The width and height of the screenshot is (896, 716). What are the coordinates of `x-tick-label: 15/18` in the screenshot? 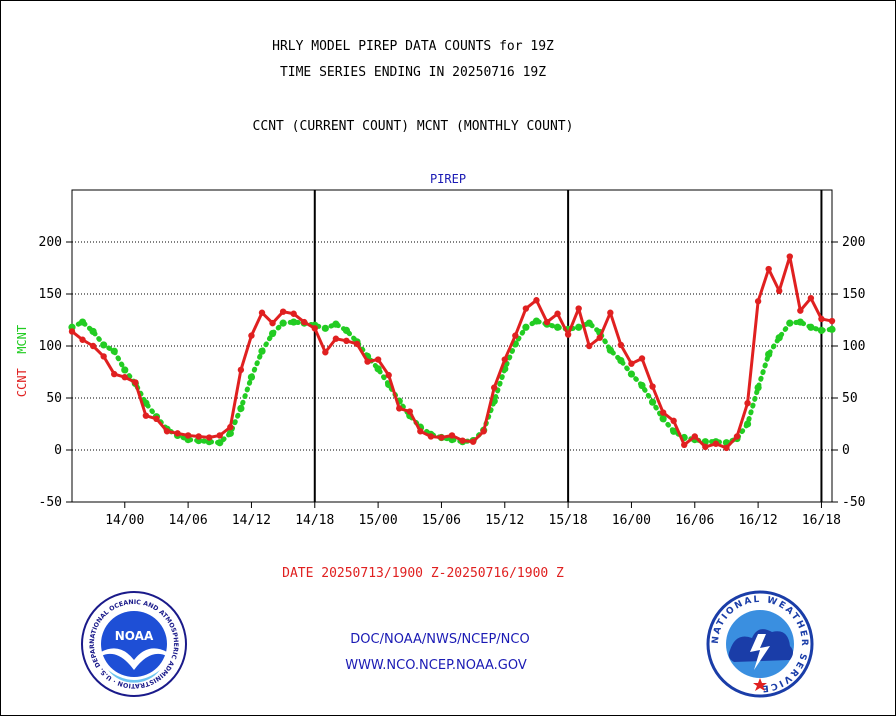 It's located at (568, 520).